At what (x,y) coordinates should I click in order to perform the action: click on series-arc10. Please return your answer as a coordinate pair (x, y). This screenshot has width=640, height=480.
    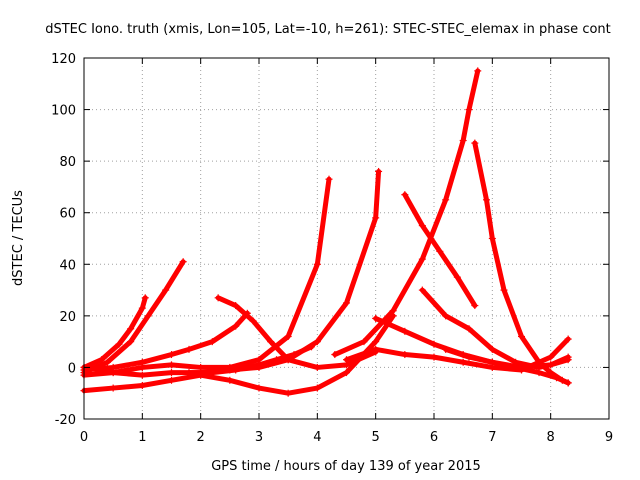
    Looking at the image, I should click on (440, 250).